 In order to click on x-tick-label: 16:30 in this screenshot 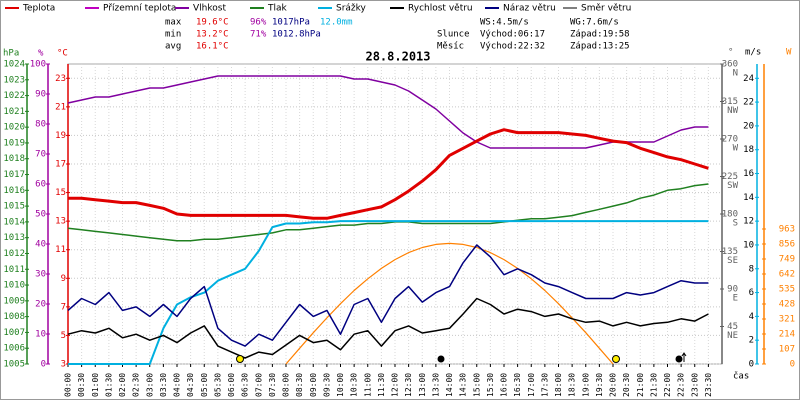, I will do `click(517, 385)`.